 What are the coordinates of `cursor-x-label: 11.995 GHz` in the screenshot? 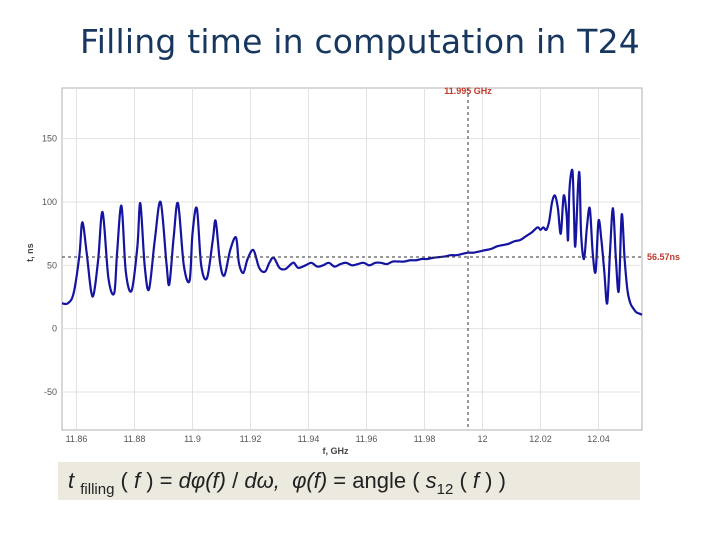 It's located at (468, 91).